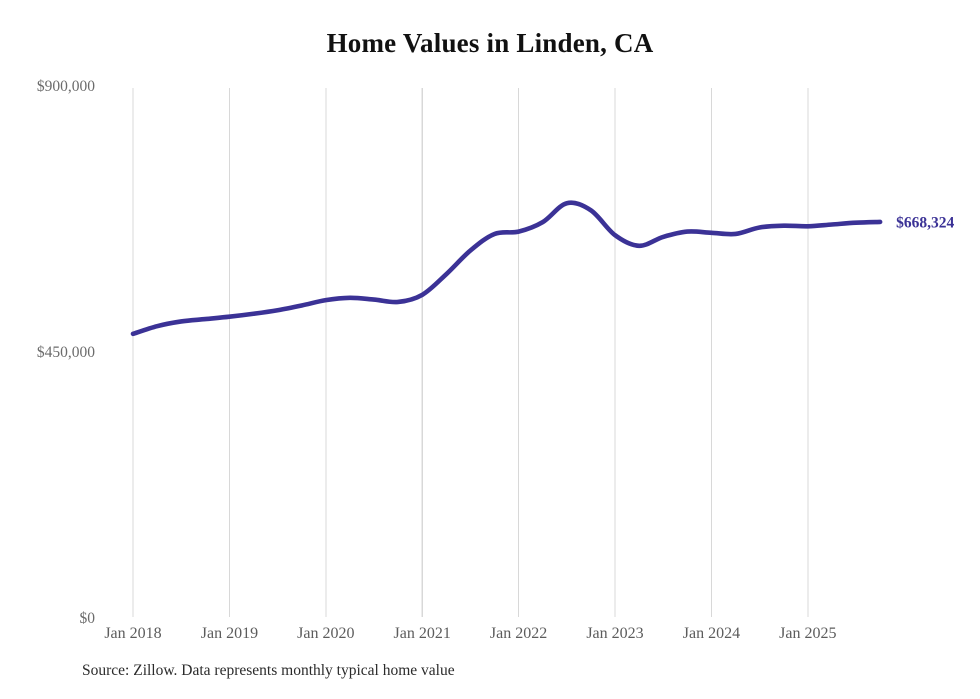  I want to click on x-axis-tick-label: Jan 2024, so click(711, 633).